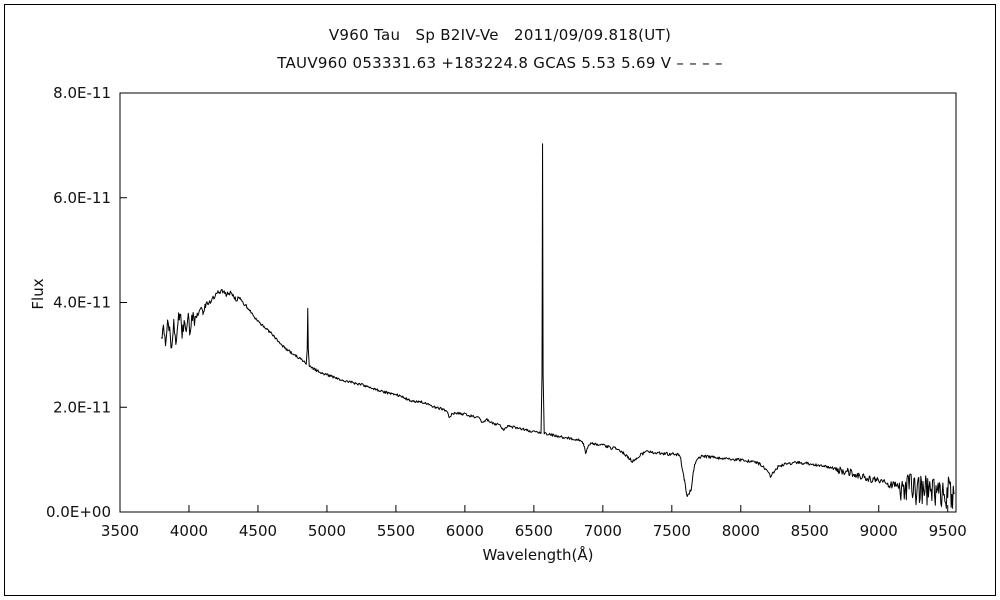 The height and width of the screenshot is (600, 1000). What do you see at coordinates (396, 531) in the screenshot?
I see `x-tick-label: 5500` at bounding box center [396, 531].